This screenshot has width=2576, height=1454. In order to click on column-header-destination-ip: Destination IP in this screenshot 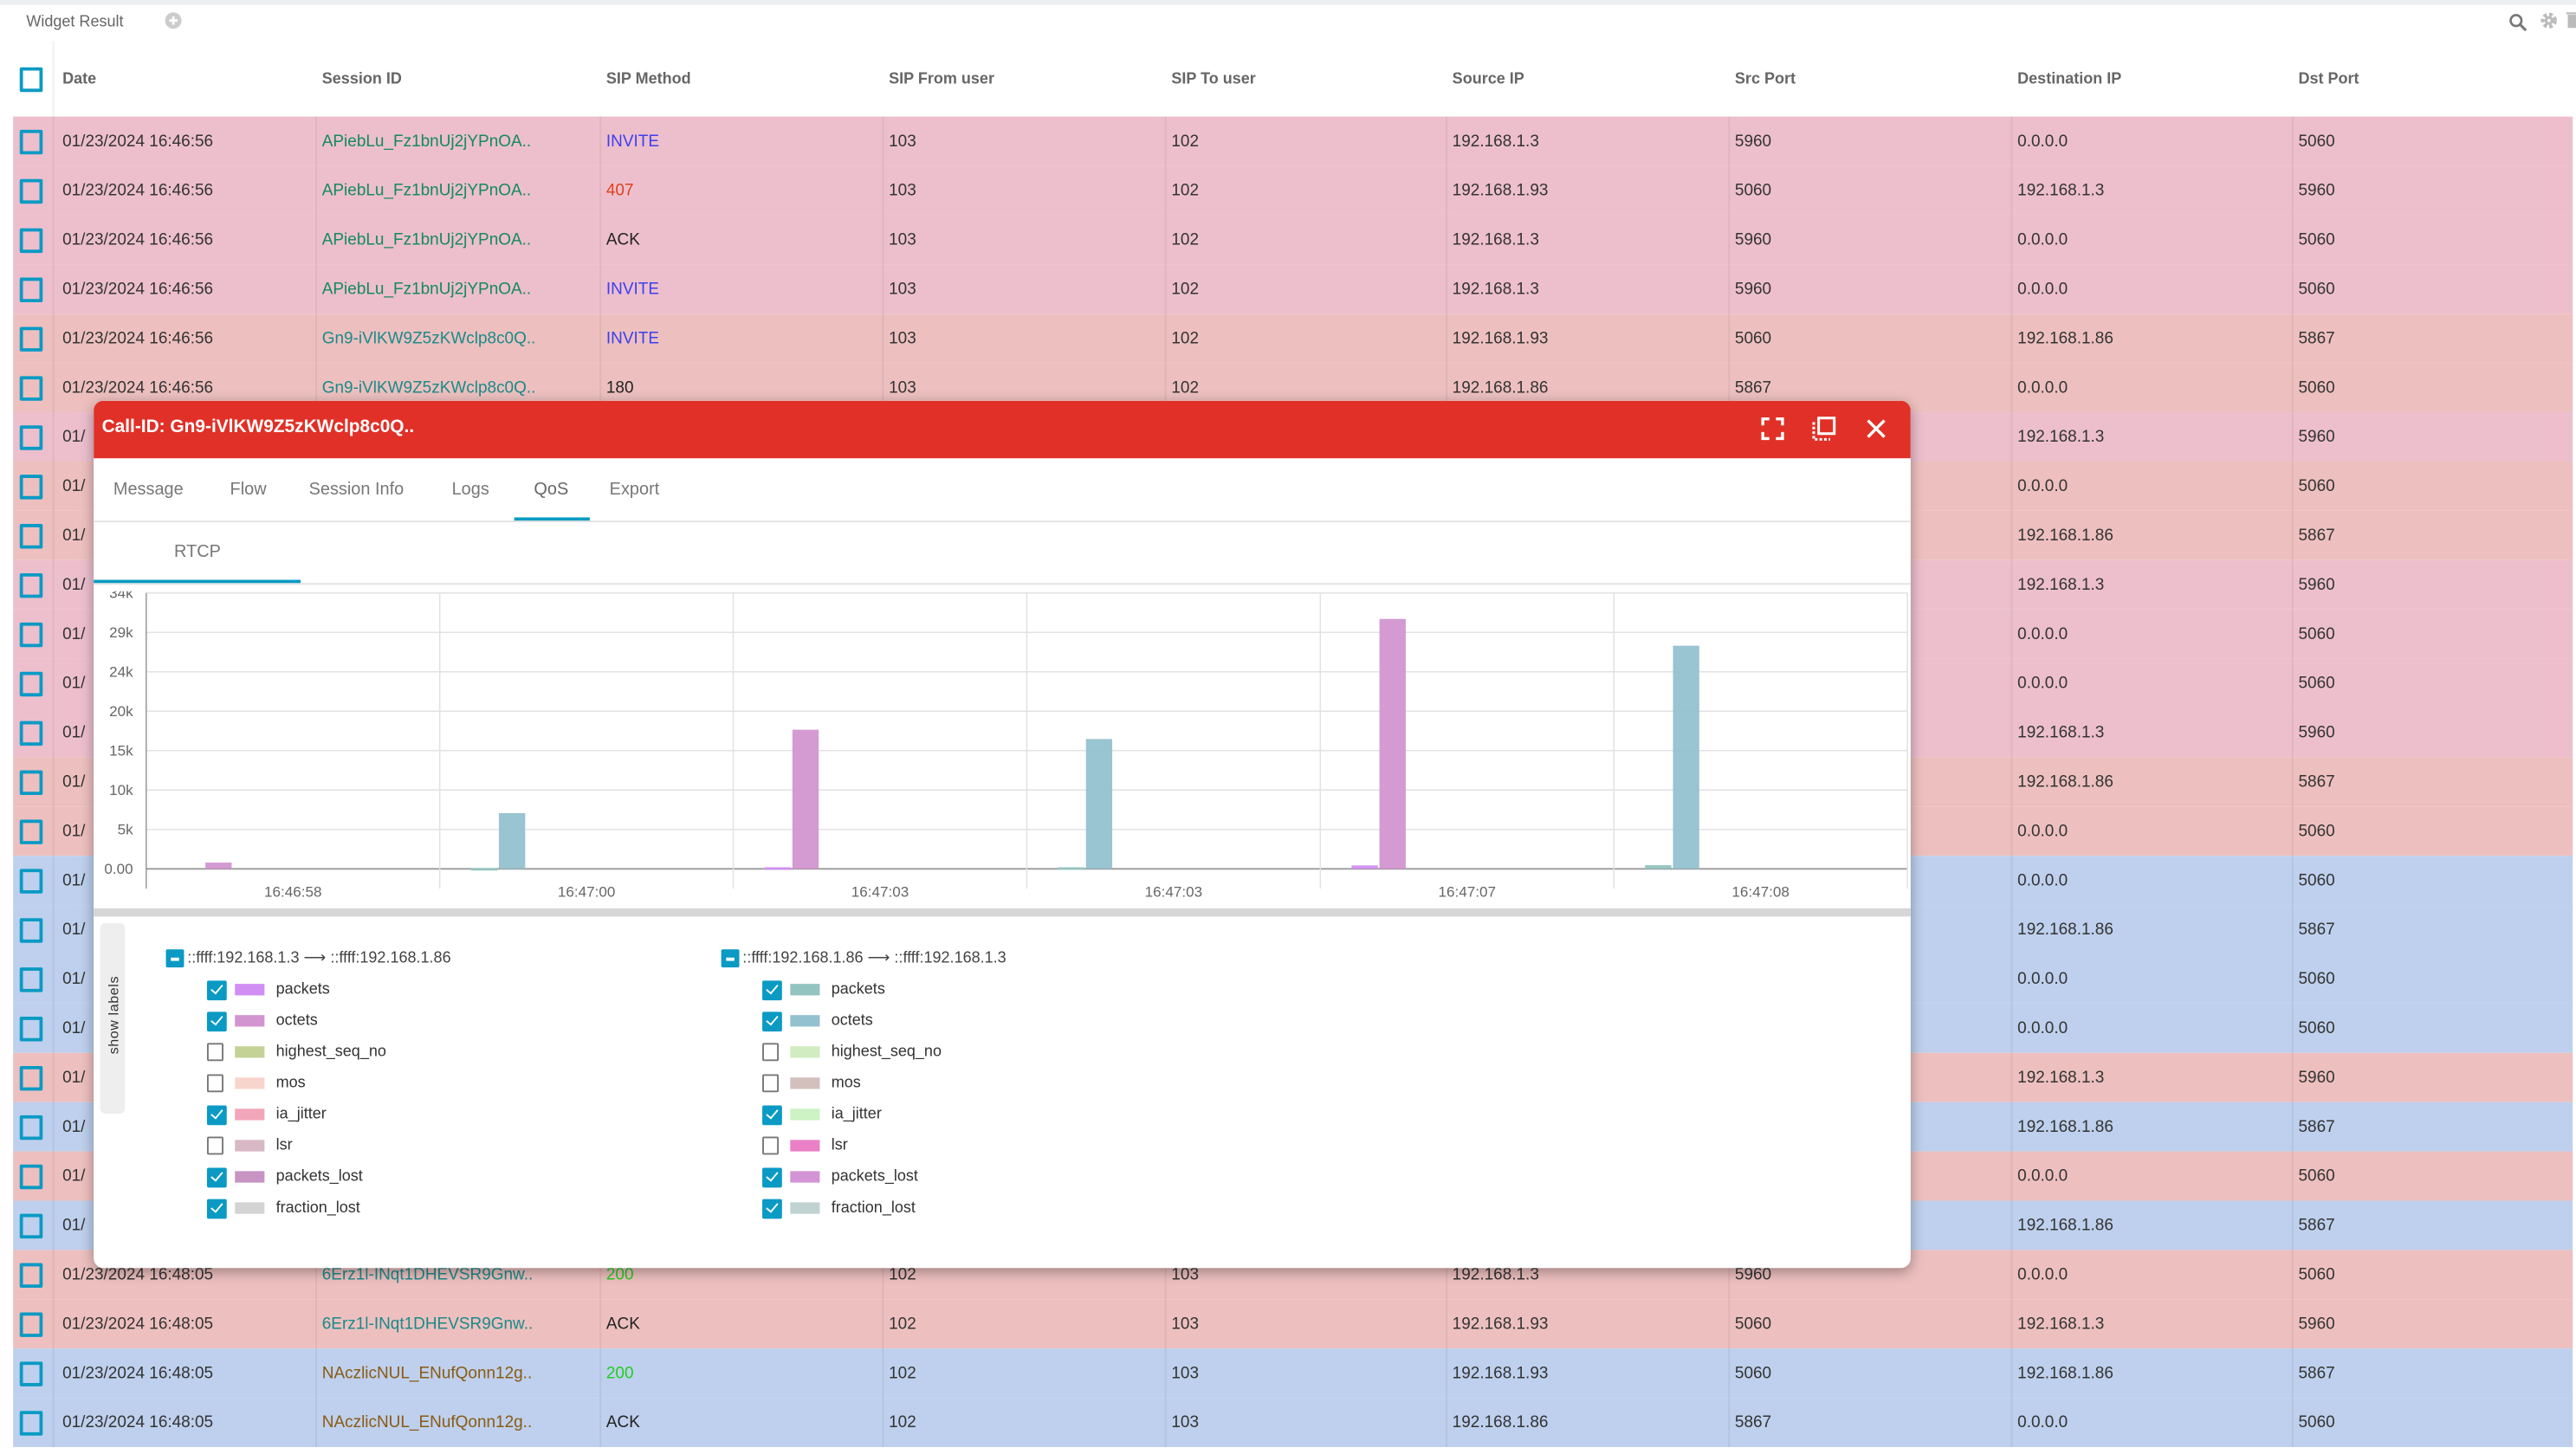, I will do `click(2069, 79)`.